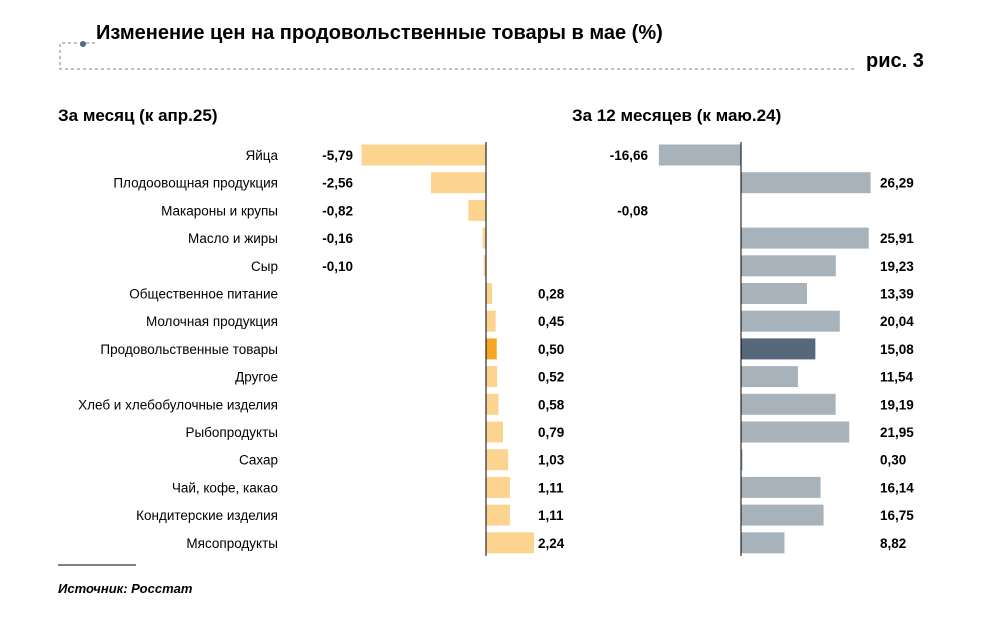 This screenshot has height=618, width=987. What do you see at coordinates (551, 377) in the screenshot?
I see `left-data-label: 0,52` at bounding box center [551, 377].